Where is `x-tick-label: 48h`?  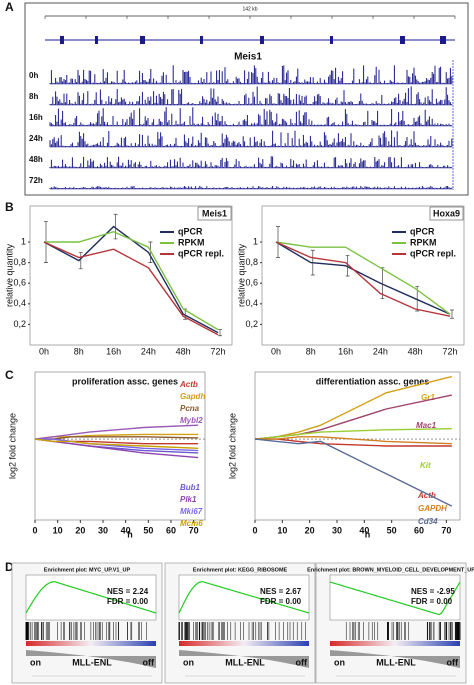 x-tick-label: 48h is located at coordinates (183, 351).